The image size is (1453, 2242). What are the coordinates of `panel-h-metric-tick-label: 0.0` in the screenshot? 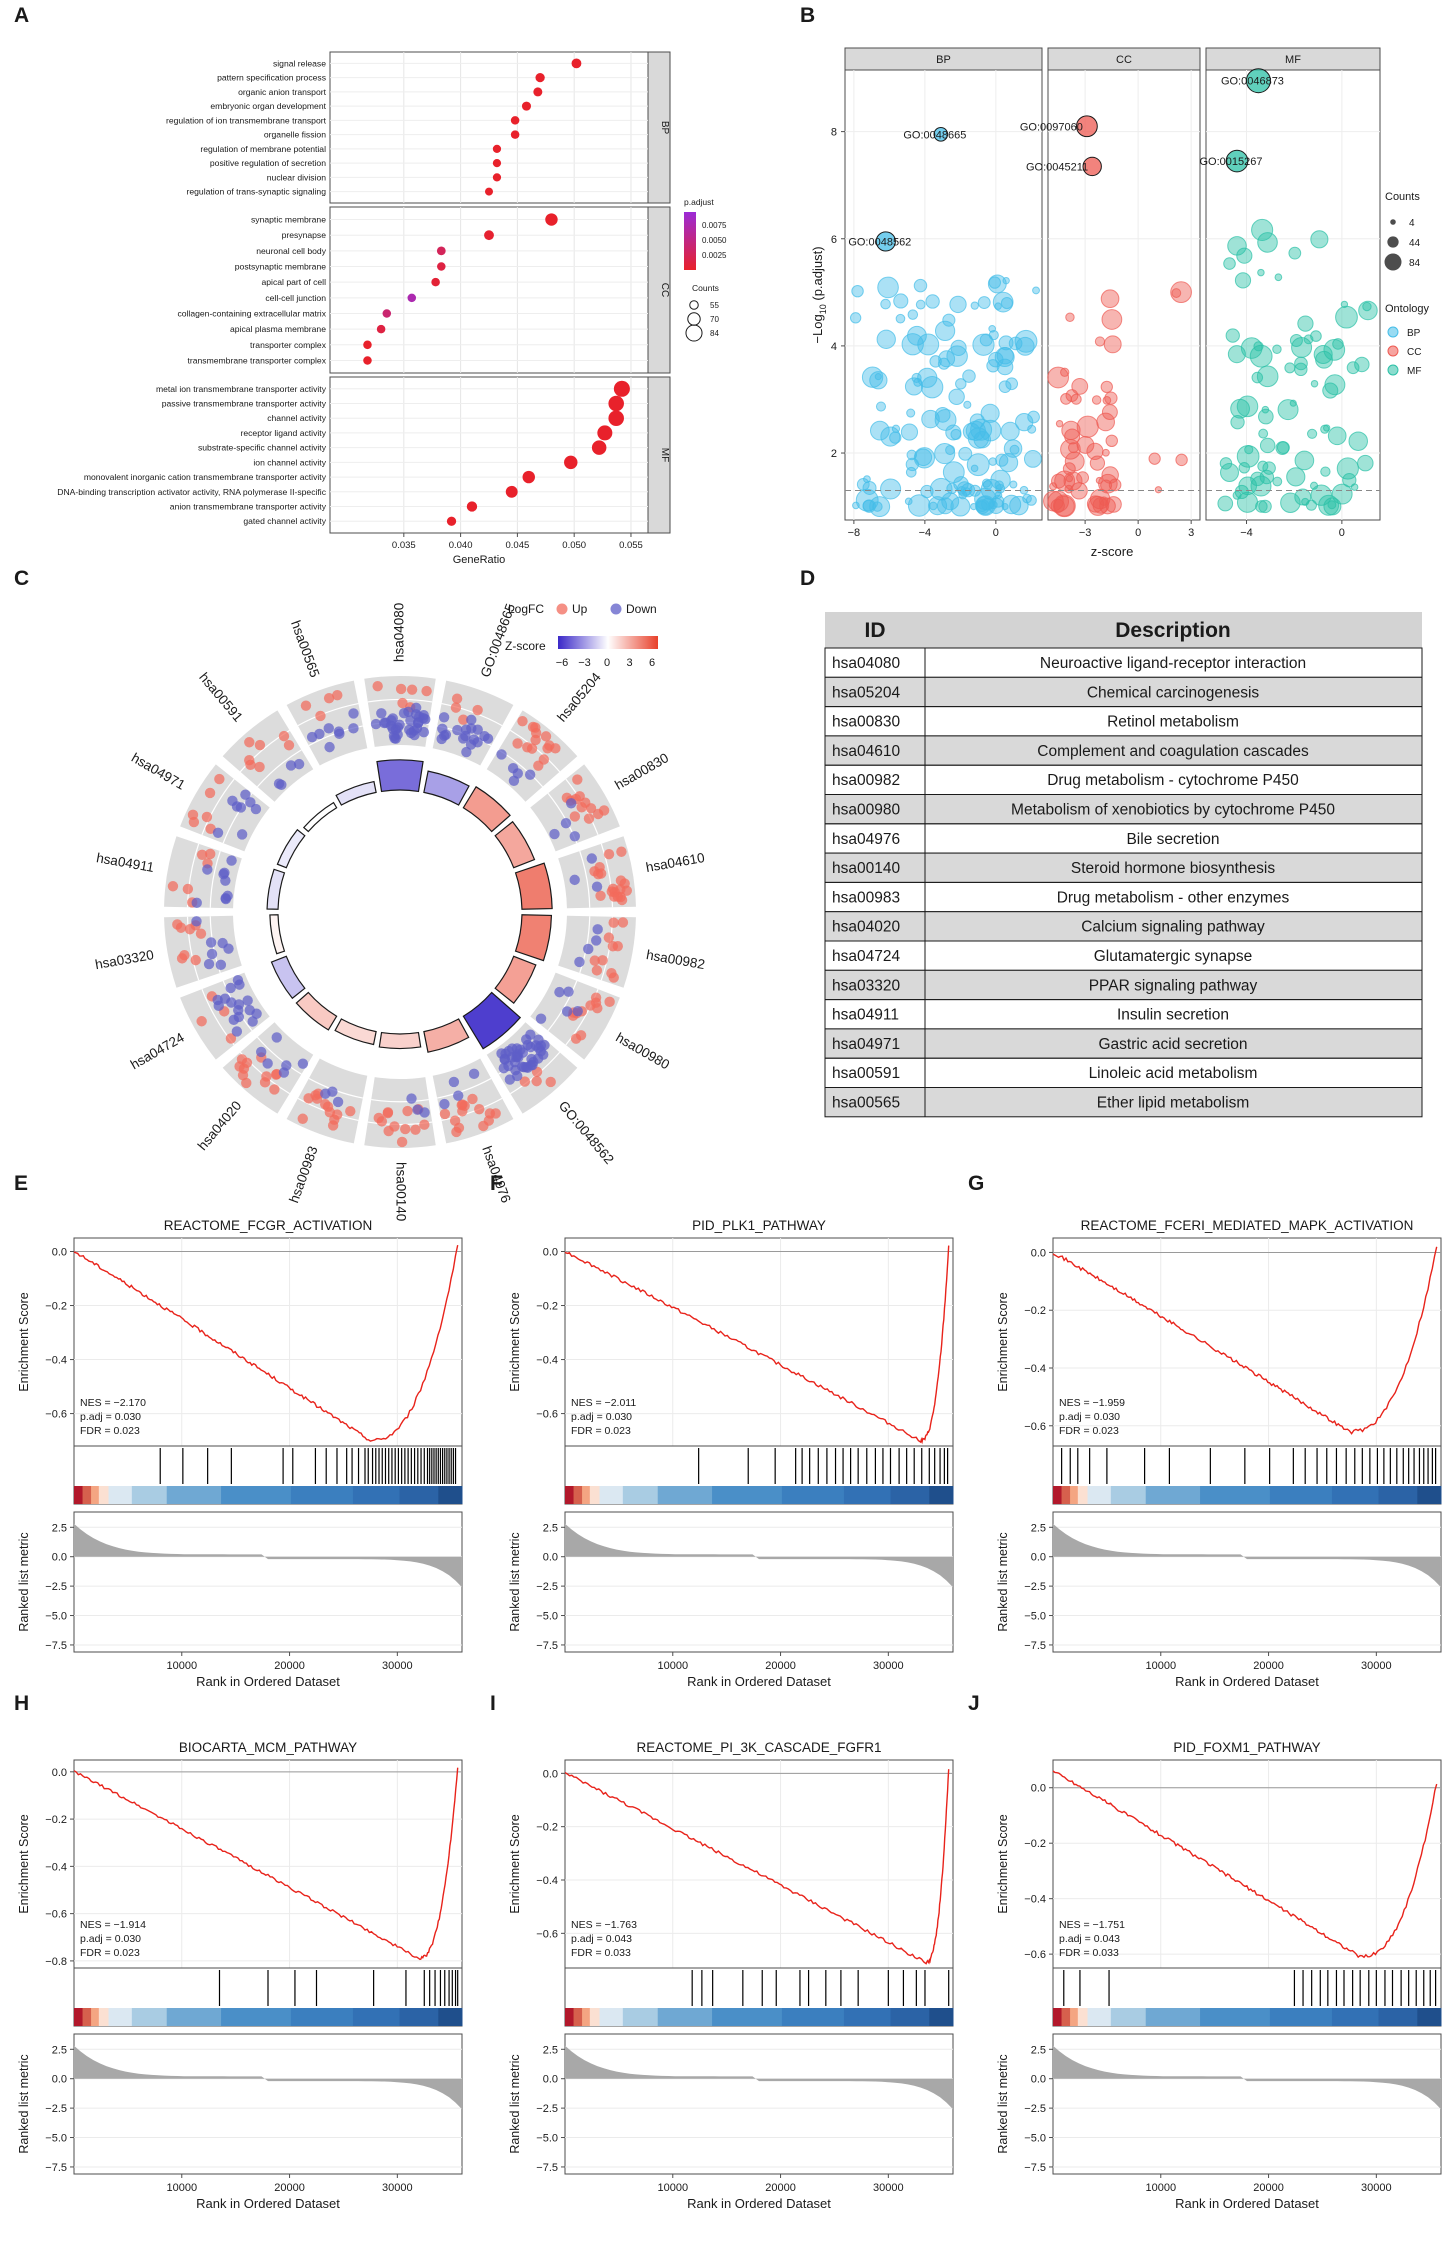 It's located at (59, 2080).